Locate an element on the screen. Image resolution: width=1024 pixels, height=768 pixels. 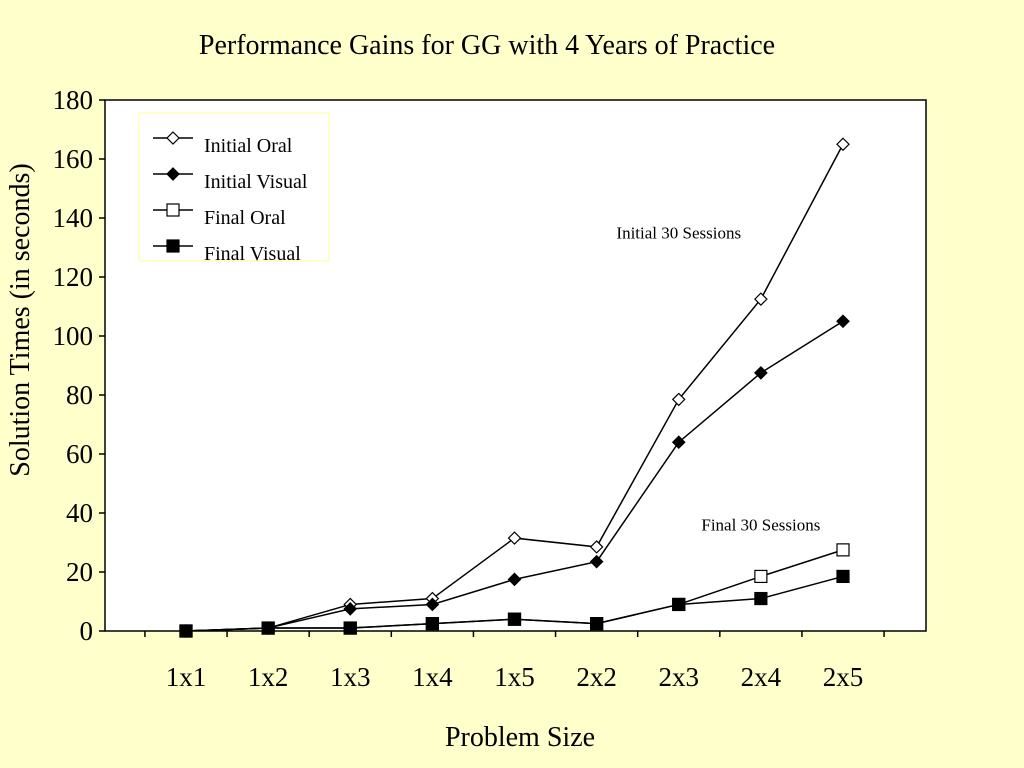
series-final-visual is located at coordinates (514, 603).